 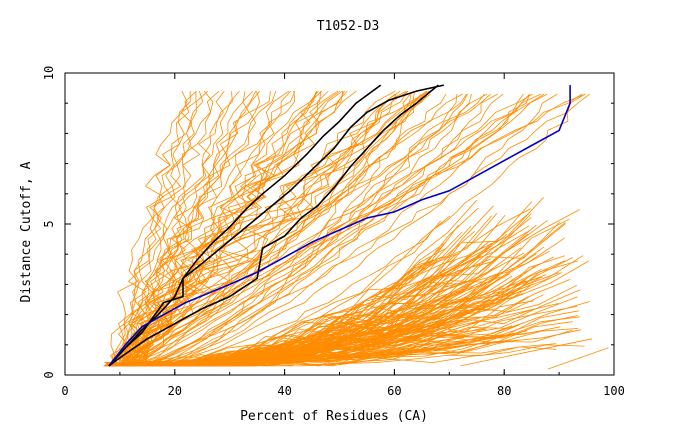 What do you see at coordinates (49, 223) in the screenshot?
I see `y-tick-label: 5` at bounding box center [49, 223].